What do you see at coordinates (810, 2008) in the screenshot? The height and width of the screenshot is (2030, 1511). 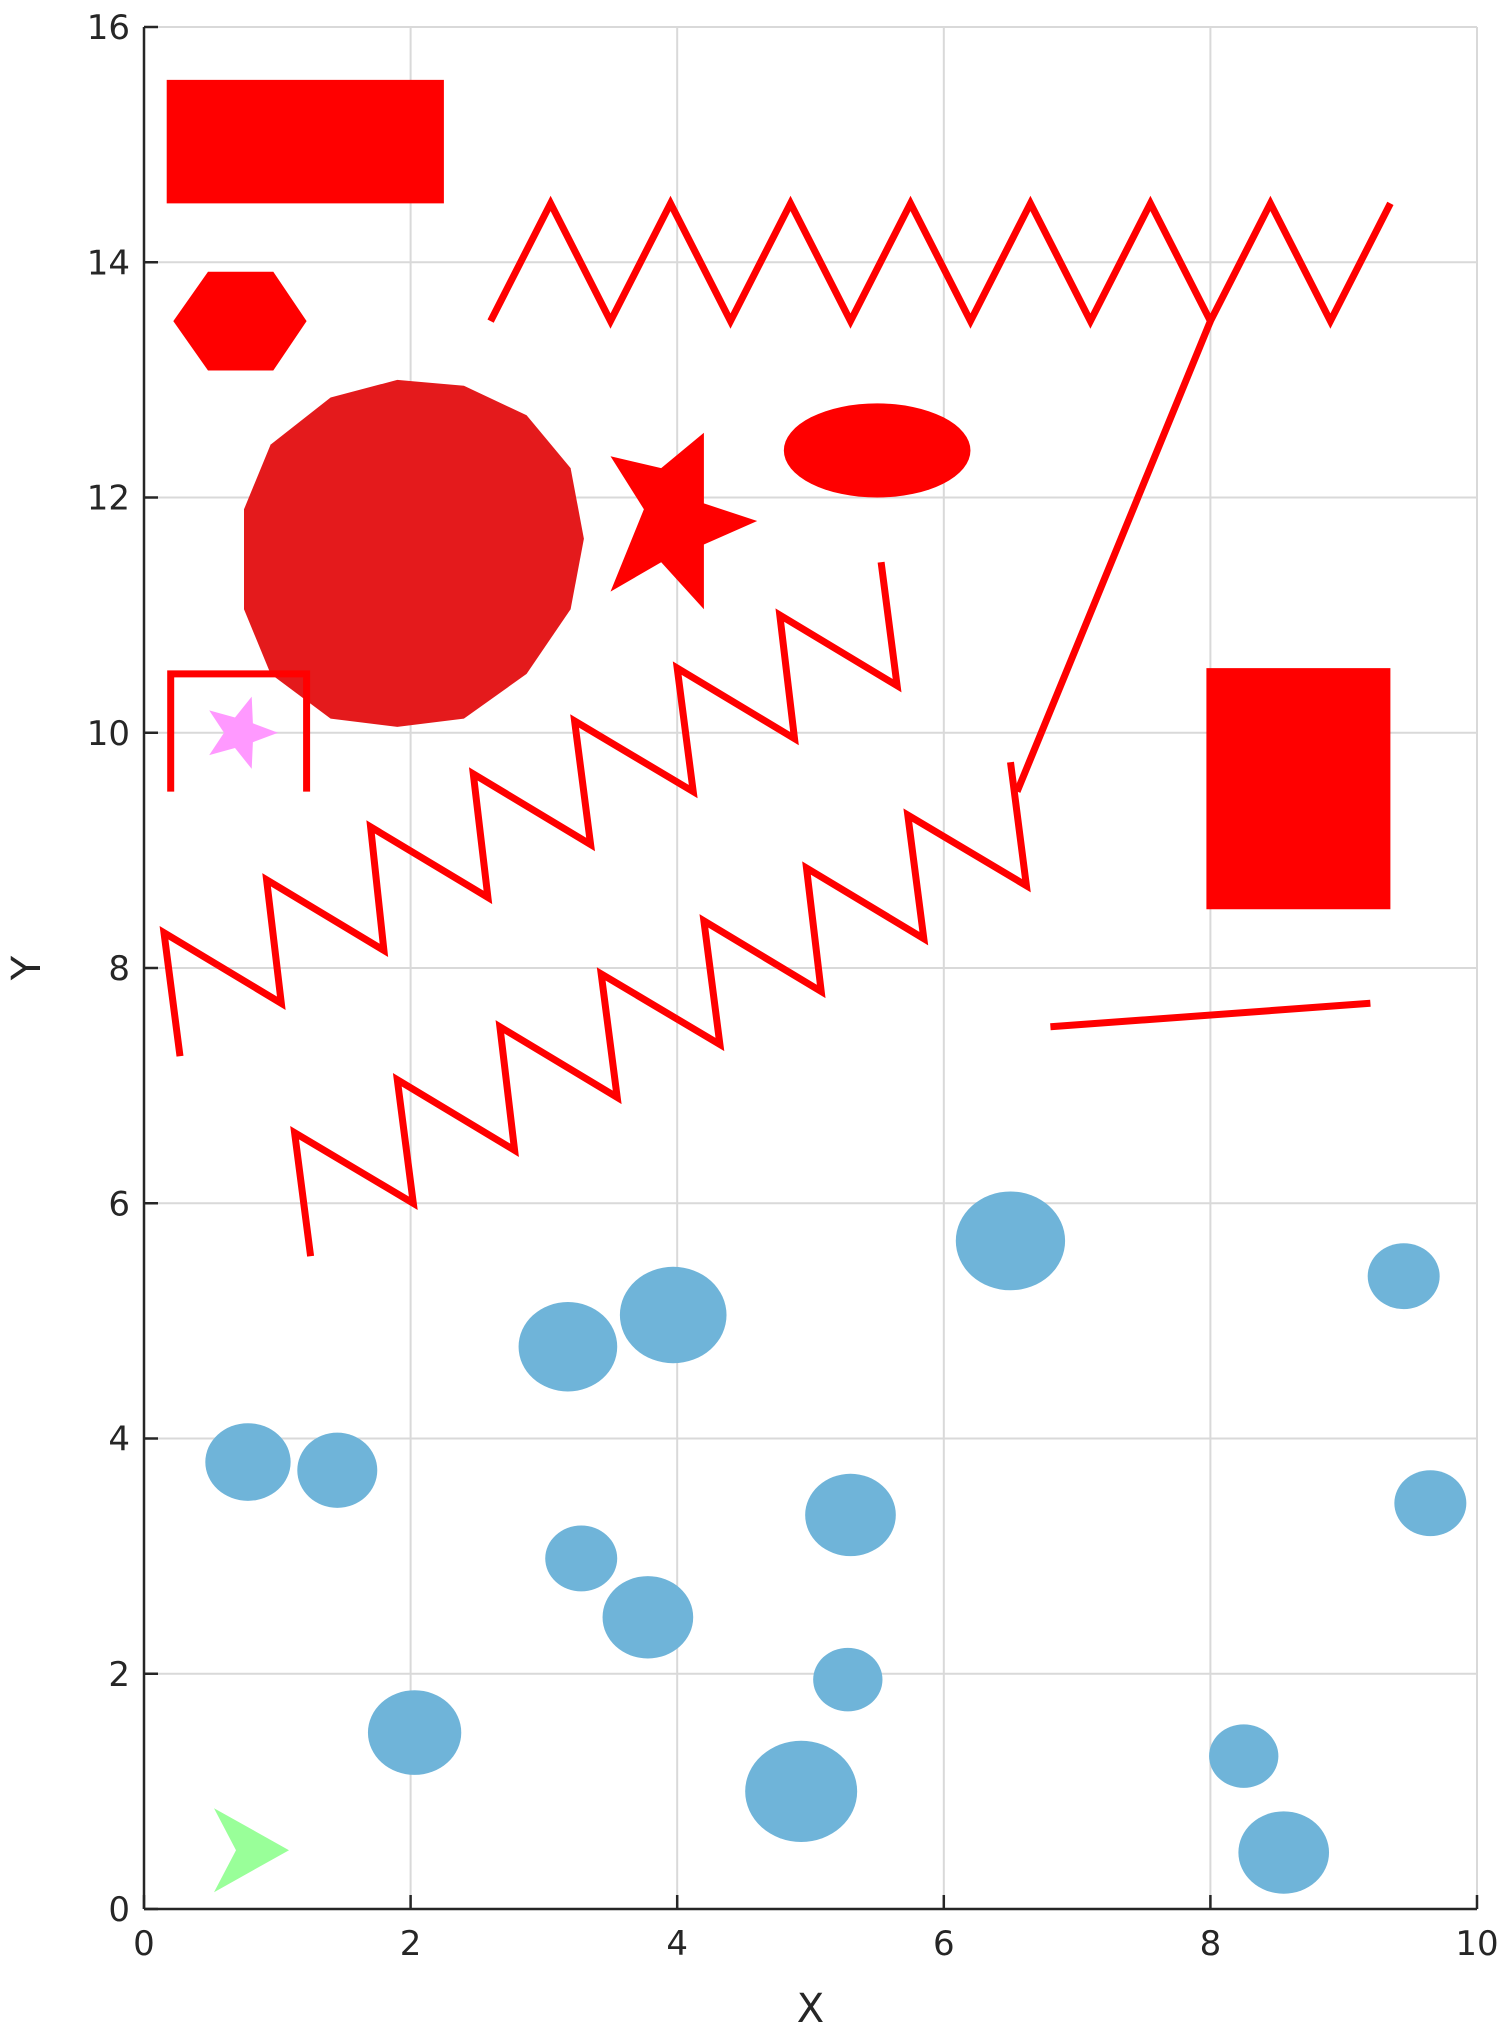 I see `x-axis-label: X` at bounding box center [810, 2008].